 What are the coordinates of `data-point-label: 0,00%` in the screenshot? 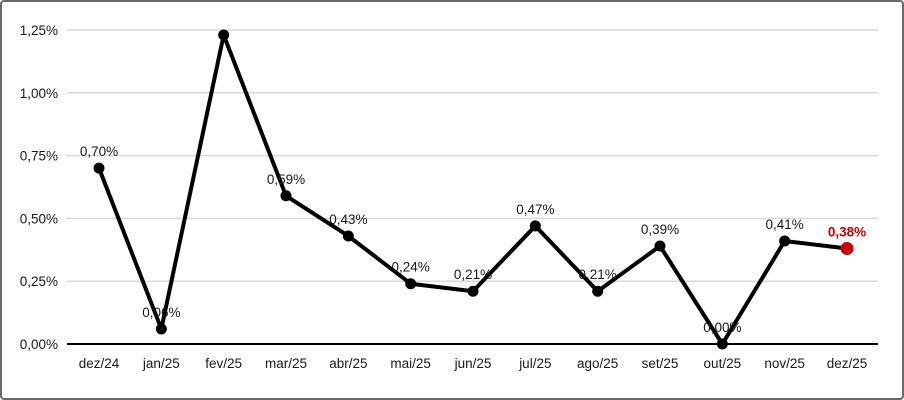 It's located at (722, 327).